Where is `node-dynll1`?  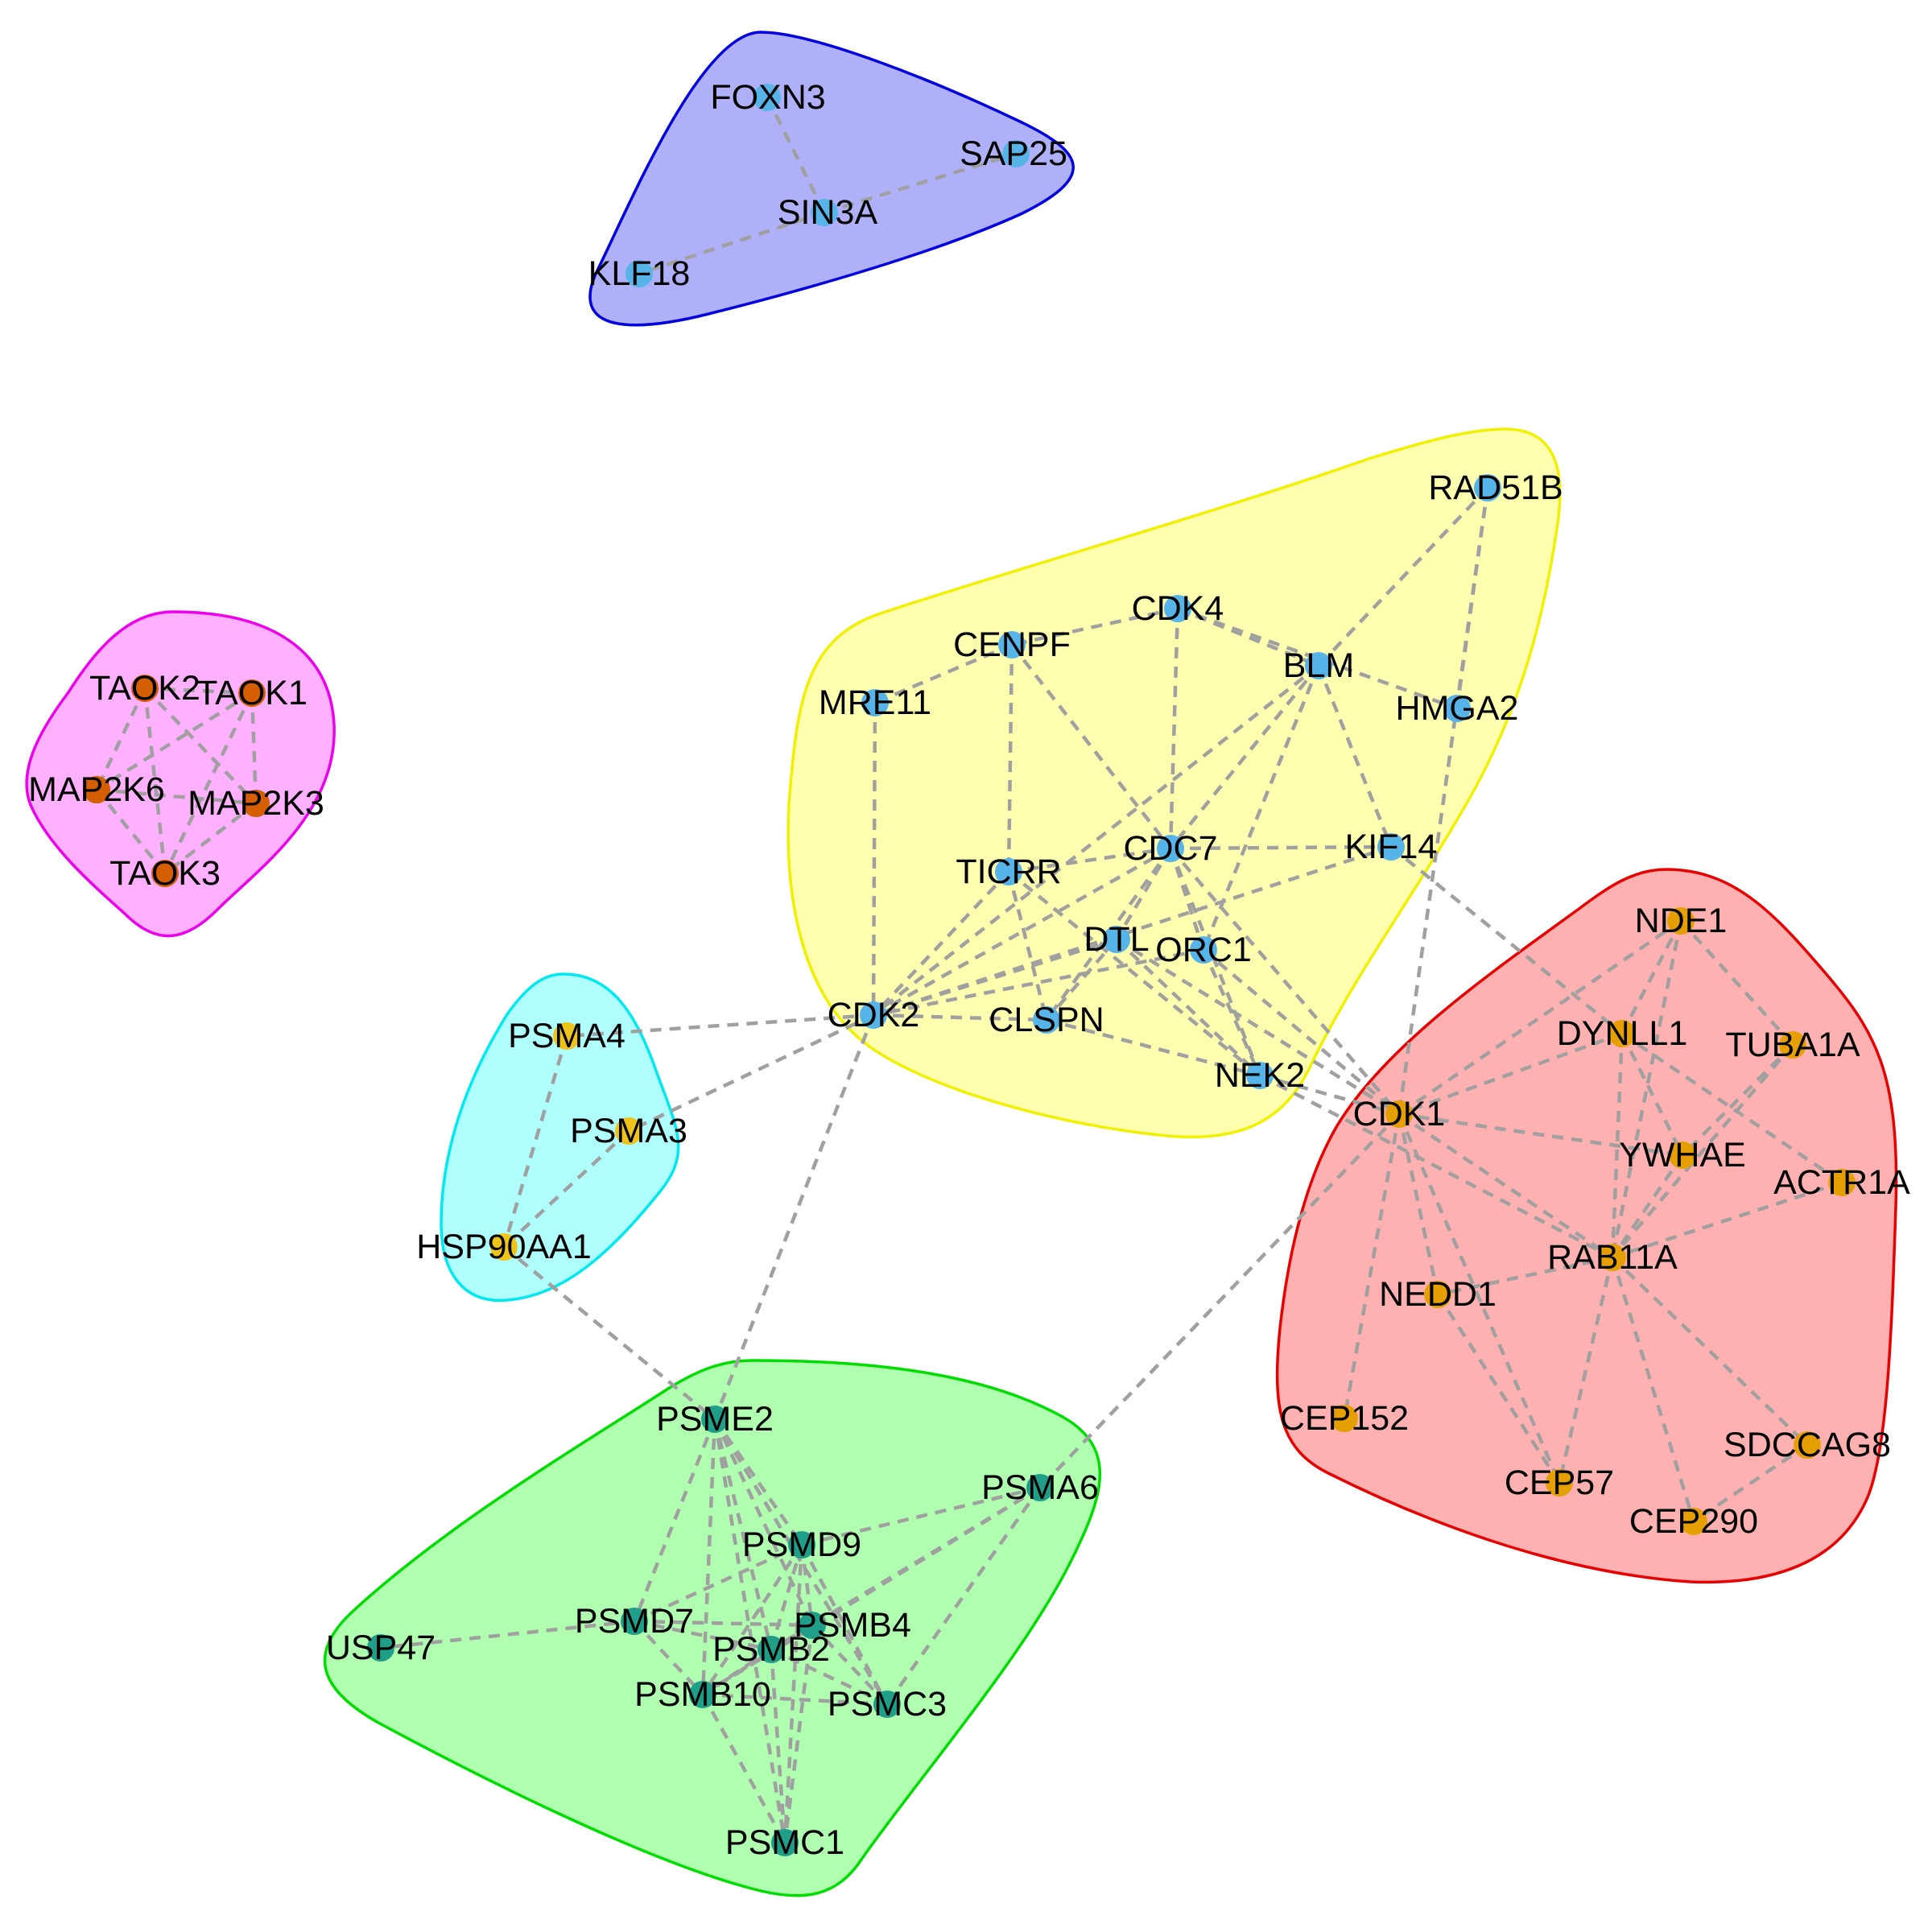 node-dynll1 is located at coordinates (1622, 1033).